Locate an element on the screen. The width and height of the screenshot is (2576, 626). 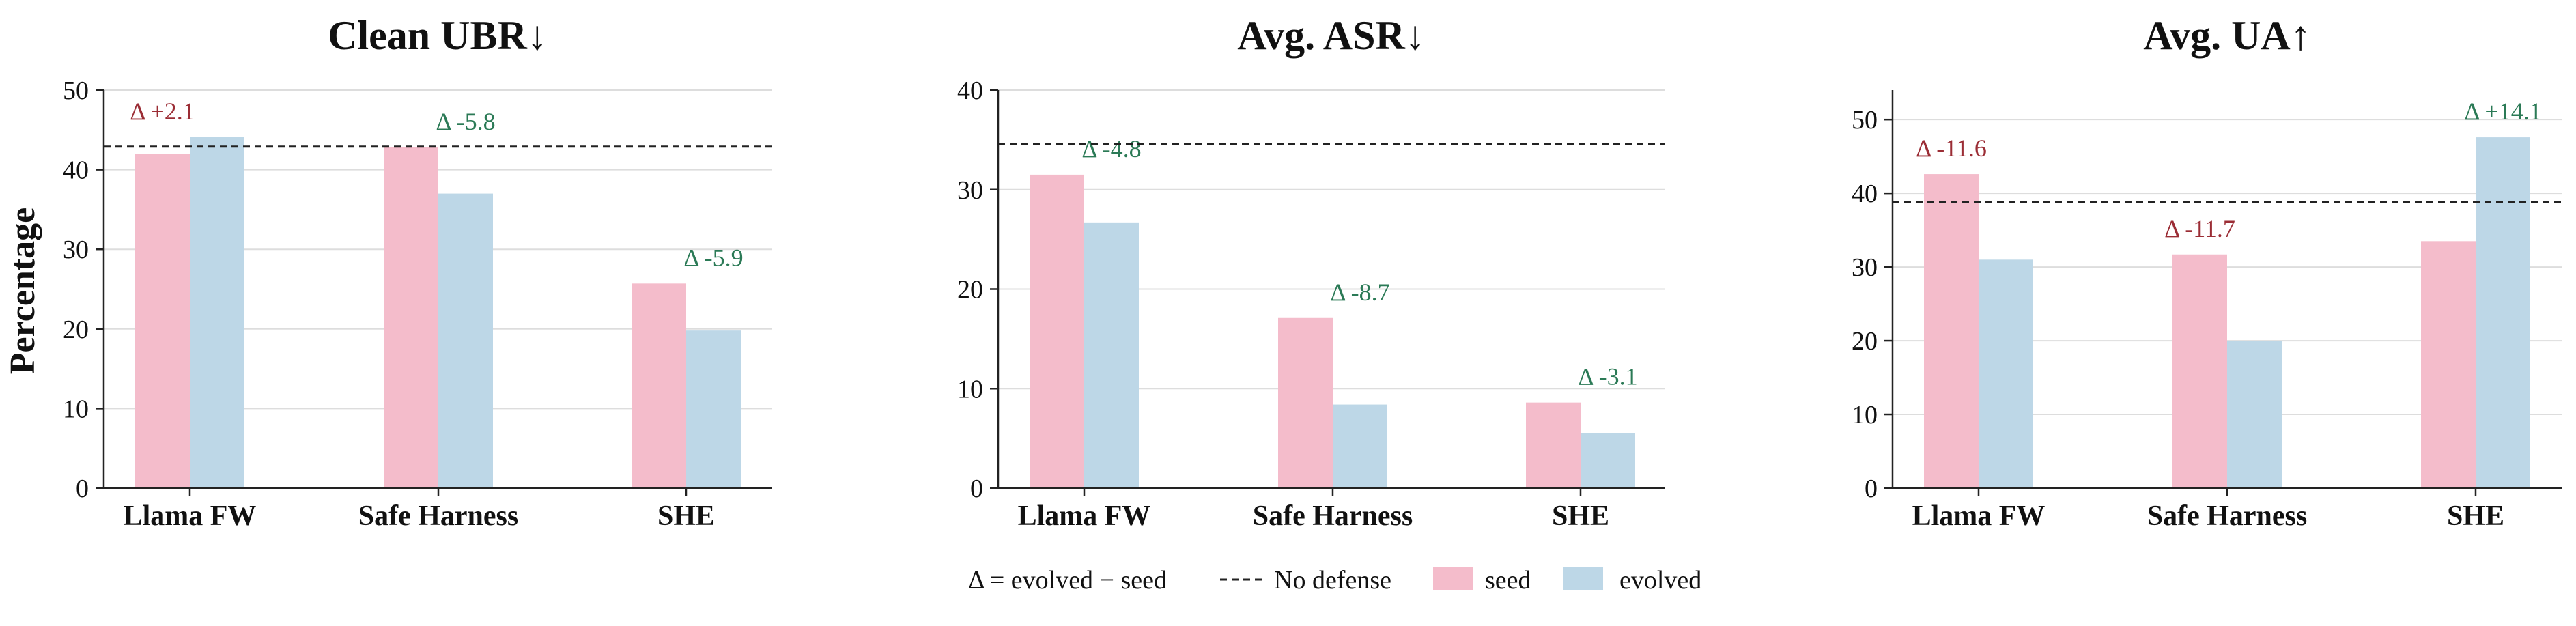
legend-delta-definition: Δ = evolved − seed is located at coordinates (1067, 580).